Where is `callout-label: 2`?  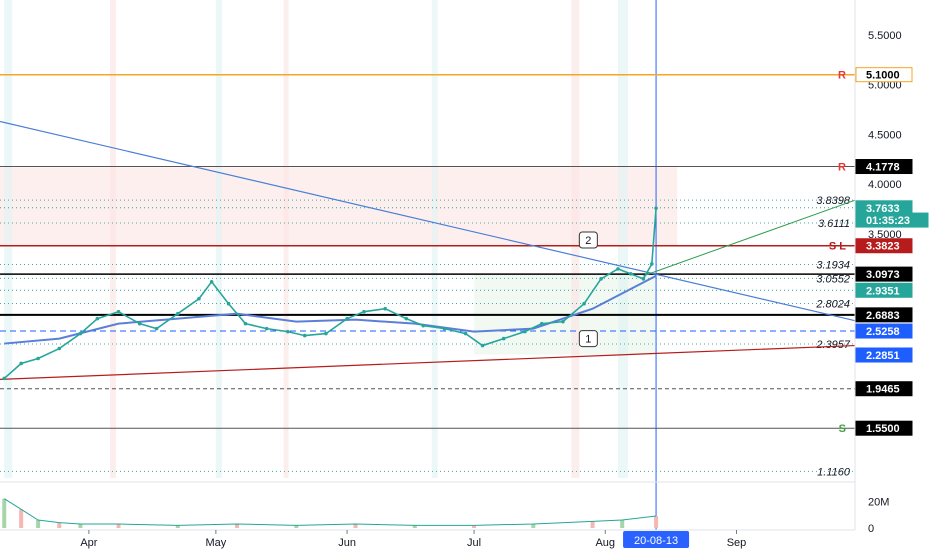 callout-label: 2 is located at coordinates (588, 241).